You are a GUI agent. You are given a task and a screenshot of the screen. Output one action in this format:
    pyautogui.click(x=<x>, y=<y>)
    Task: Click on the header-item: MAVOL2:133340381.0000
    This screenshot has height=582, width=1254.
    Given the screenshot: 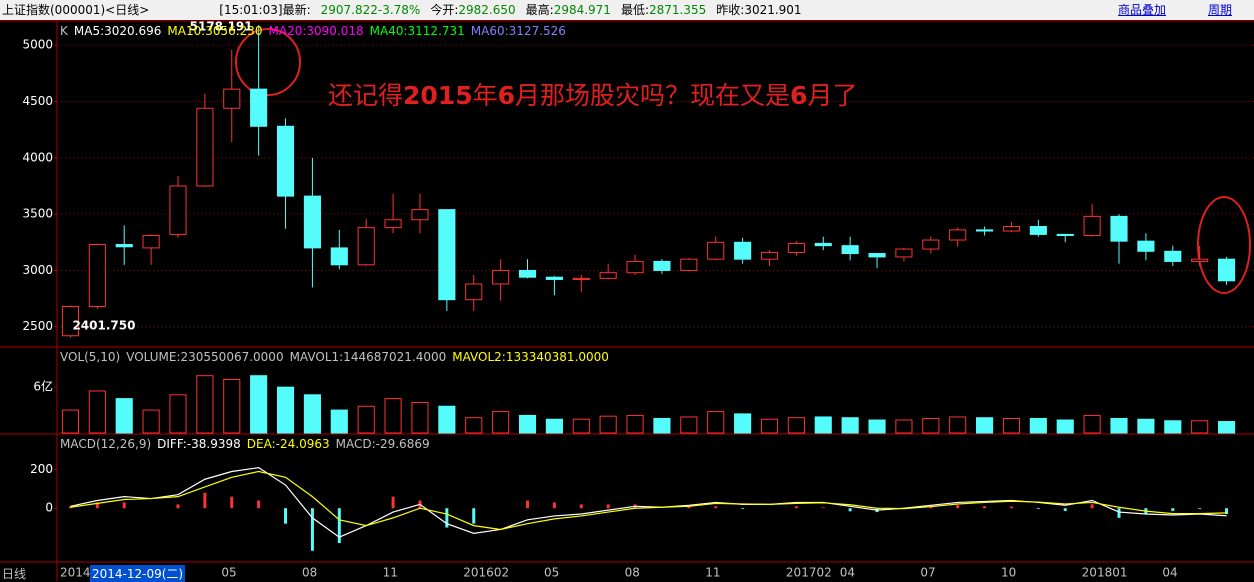 What is the action you would take?
    pyautogui.click(x=530, y=357)
    